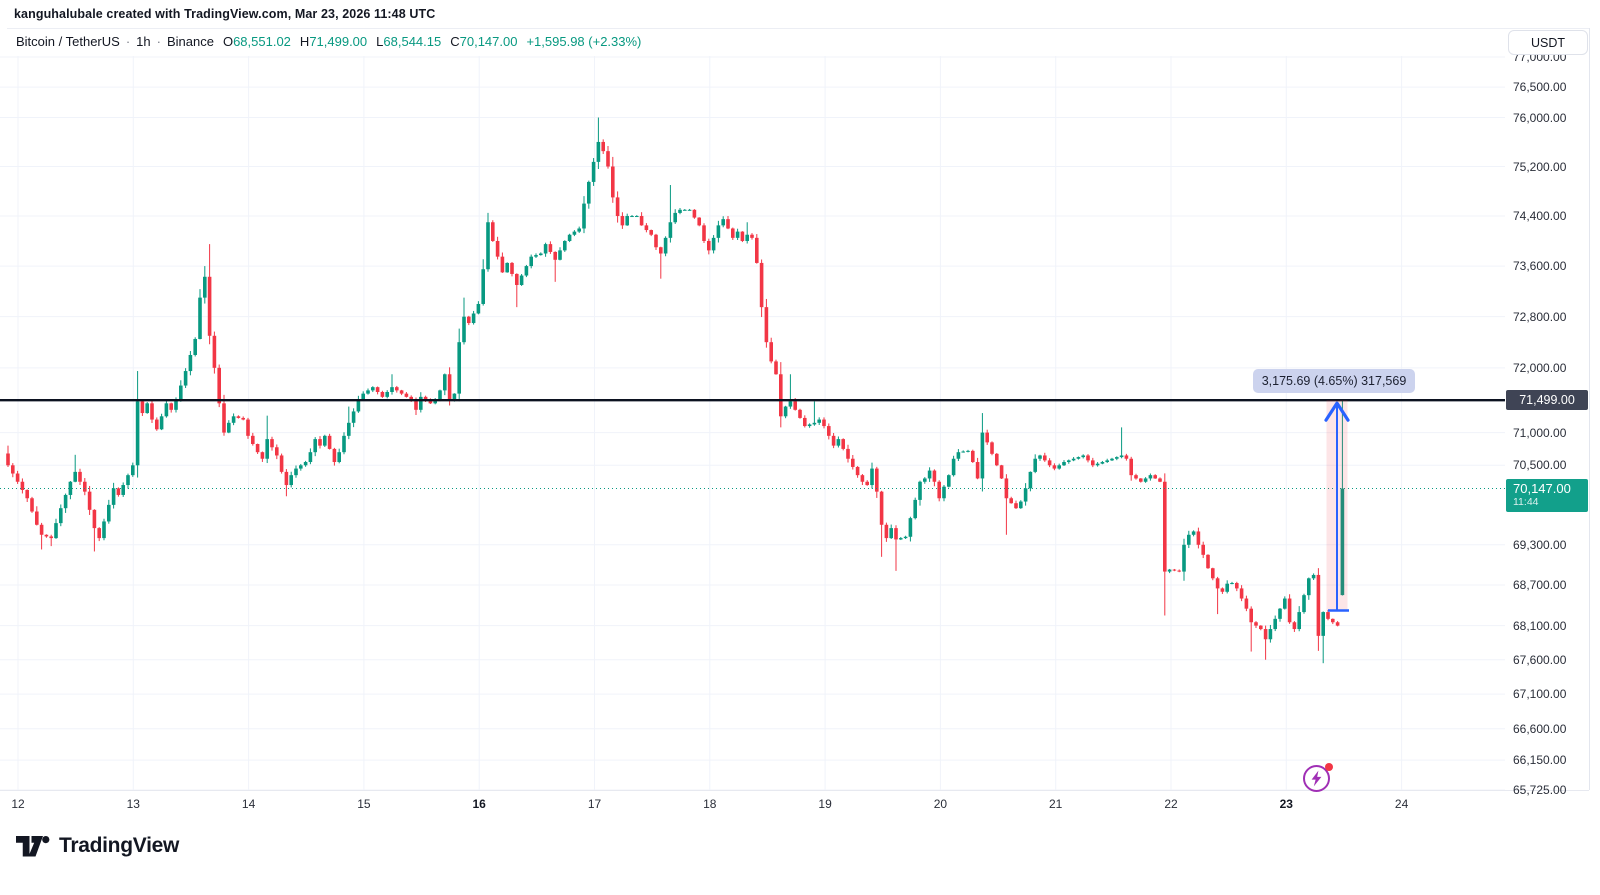 The width and height of the screenshot is (1600, 895). Describe the element at coordinates (1540, 760) in the screenshot. I see `price-tick-label: 66,150.00` at that location.